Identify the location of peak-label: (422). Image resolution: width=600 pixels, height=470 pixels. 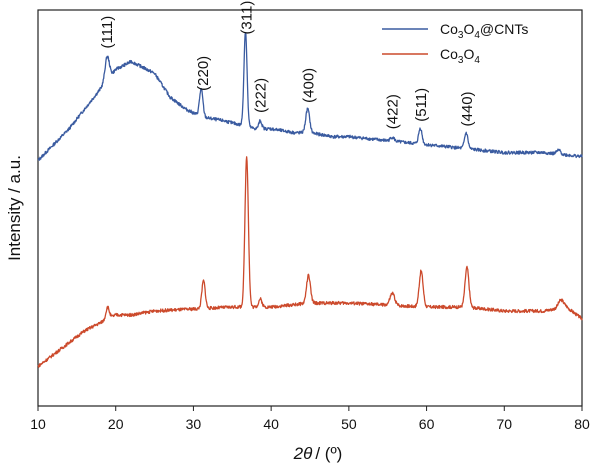
(392, 111).